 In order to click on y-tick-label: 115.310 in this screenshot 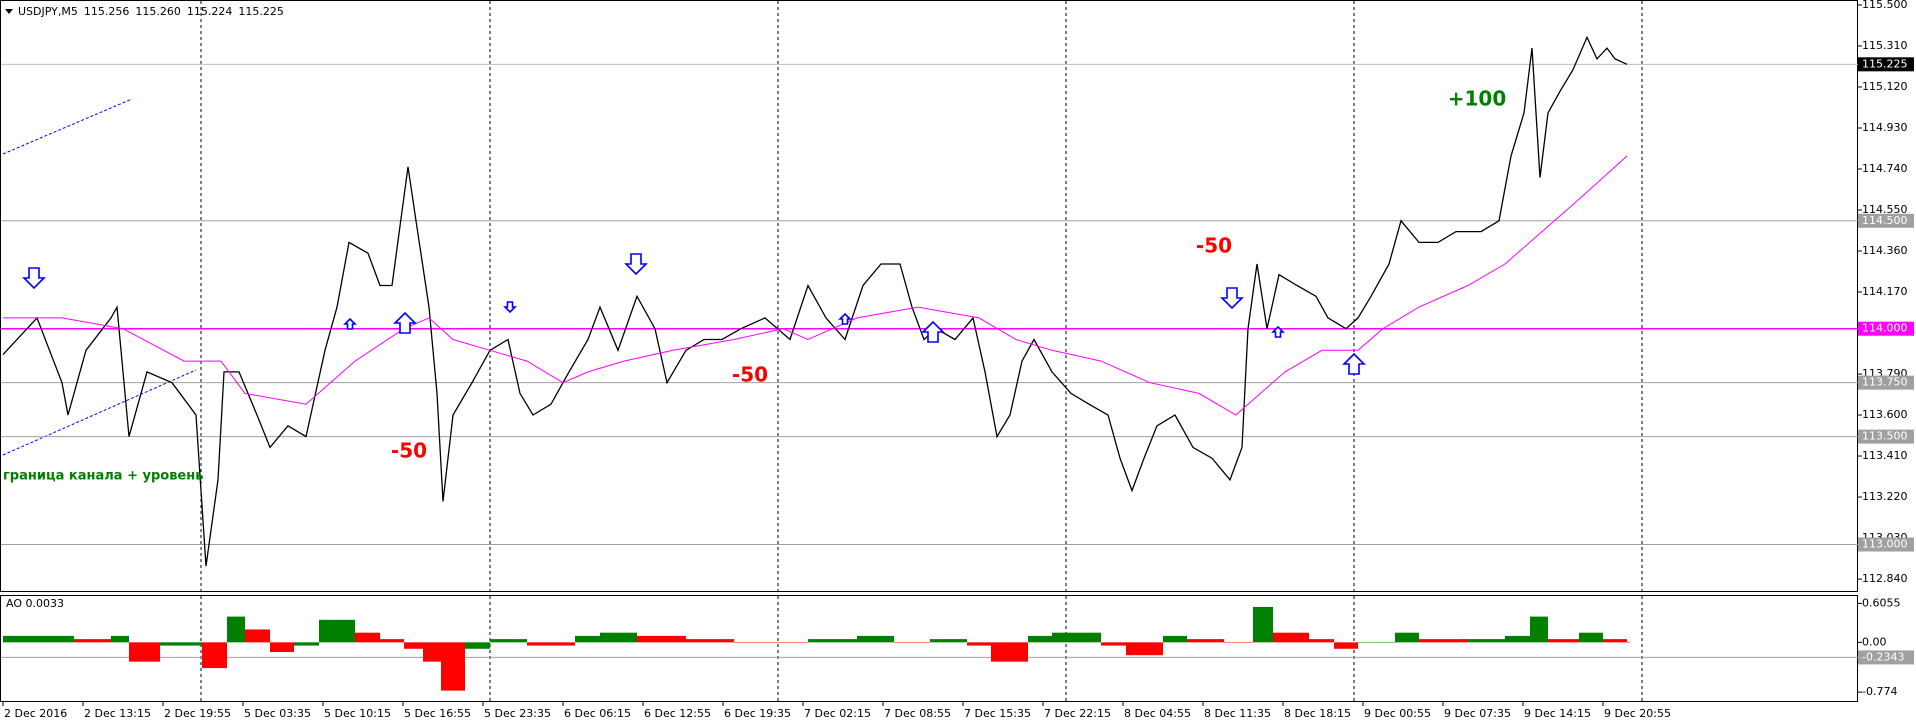, I will do `click(1885, 45)`.